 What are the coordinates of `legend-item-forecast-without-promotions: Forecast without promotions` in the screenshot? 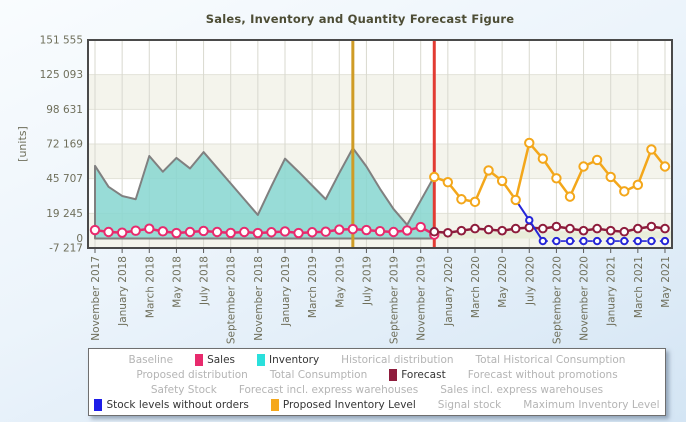 It's located at (543, 375).